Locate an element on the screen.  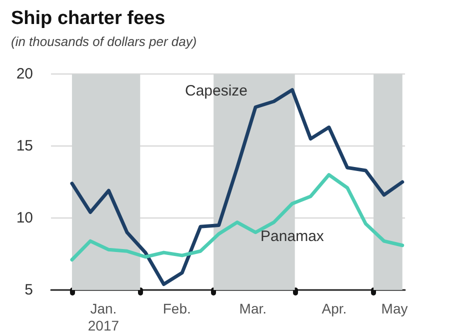
chart-subtitle: (in thousands of dollars per day) is located at coordinates (104, 41).